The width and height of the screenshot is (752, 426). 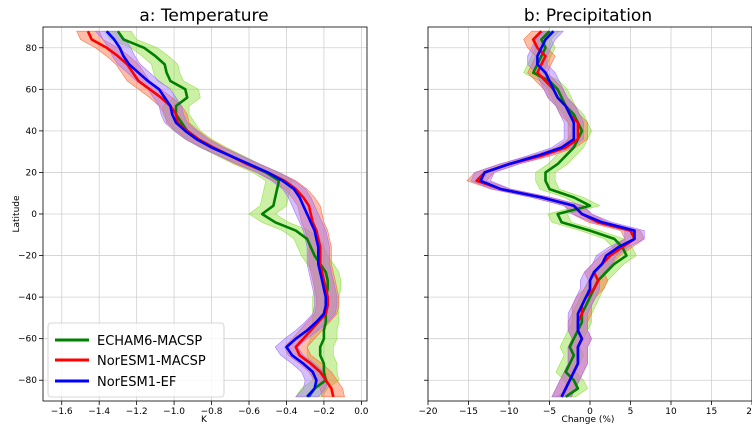 What do you see at coordinates (17, 214) in the screenshot?
I see `panel-a-ylabel: Latitude` at bounding box center [17, 214].